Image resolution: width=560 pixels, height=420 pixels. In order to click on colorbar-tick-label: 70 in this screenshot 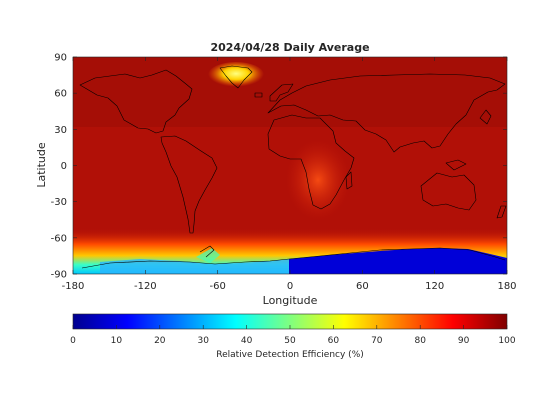, I will do `click(377, 341)`.